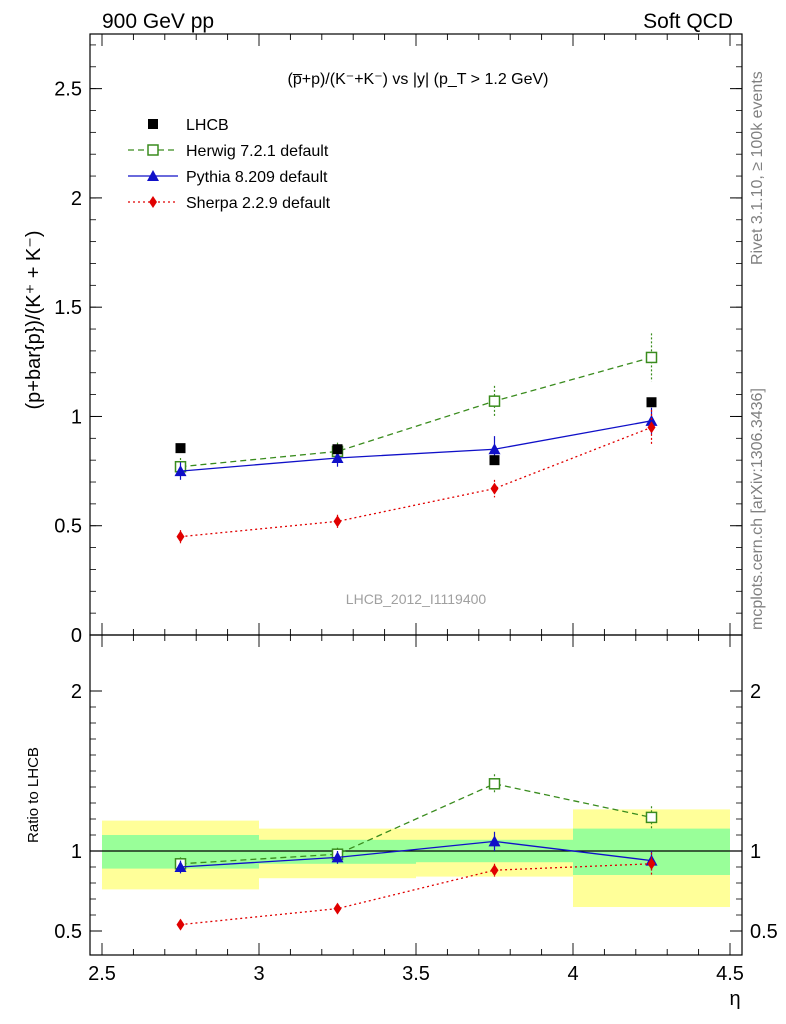 The image size is (786, 1024). I want to click on ratio-xtick-label-3: 4, so click(572, 974).